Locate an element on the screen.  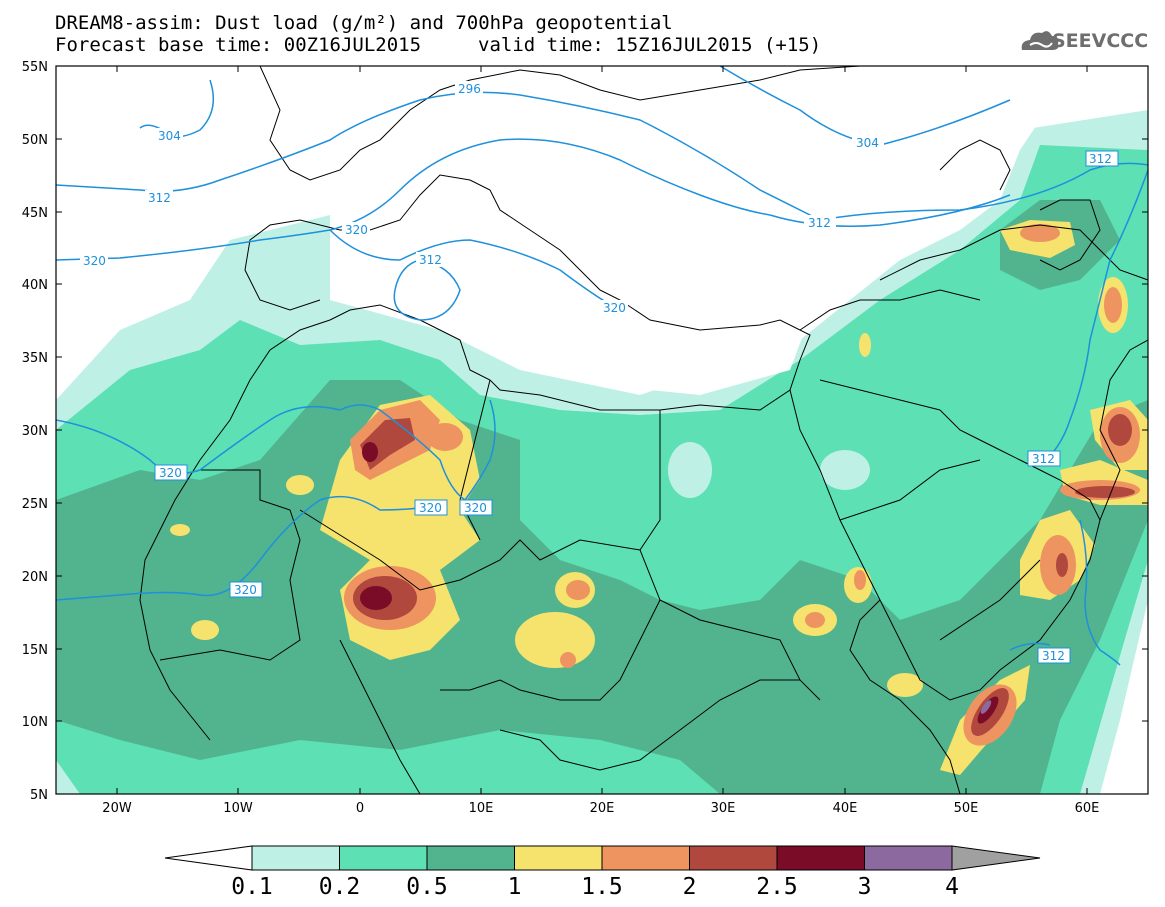
colorbar: 0.1 0.2 0.5 1 1.5 2 2.5 3 4 is located at coordinates (602, 872).